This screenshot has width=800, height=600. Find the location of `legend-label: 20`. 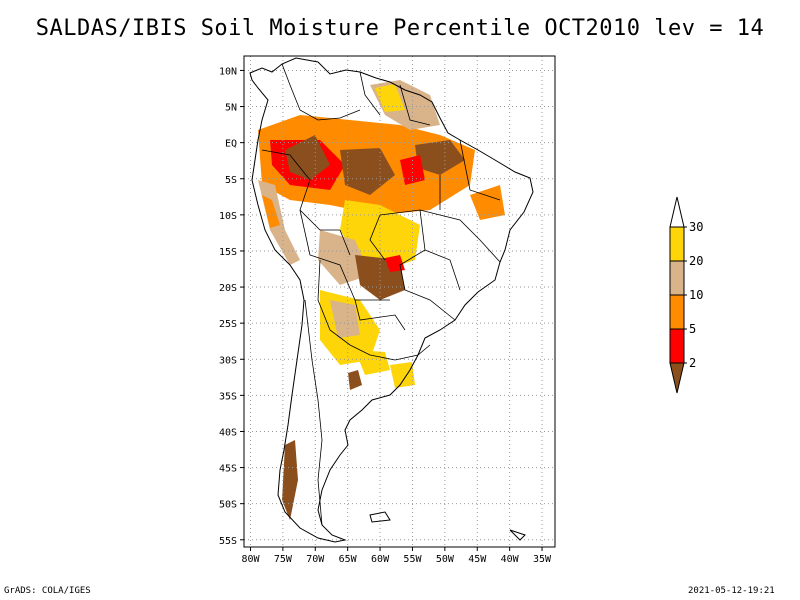

legend-label: 20 is located at coordinates (696, 261).